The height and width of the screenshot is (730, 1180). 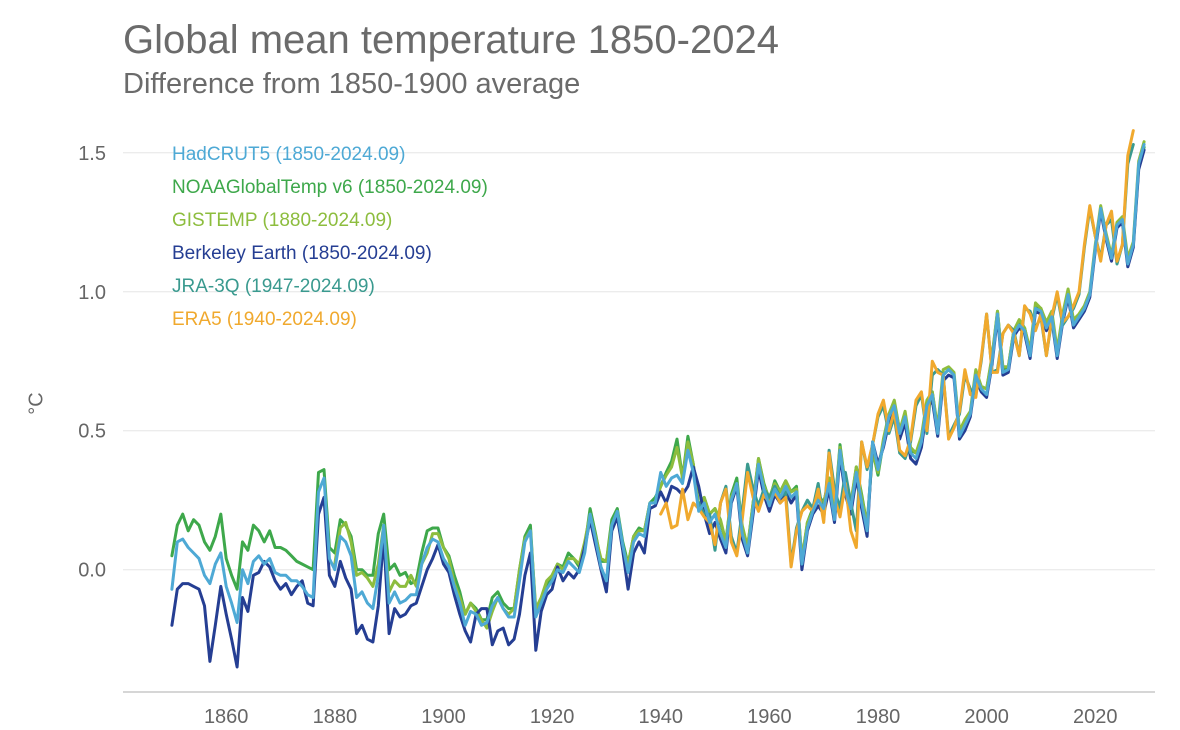 What do you see at coordinates (273, 286) in the screenshot?
I see `legend-entry: JRA-3Q (1947-2024.09)` at bounding box center [273, 286].